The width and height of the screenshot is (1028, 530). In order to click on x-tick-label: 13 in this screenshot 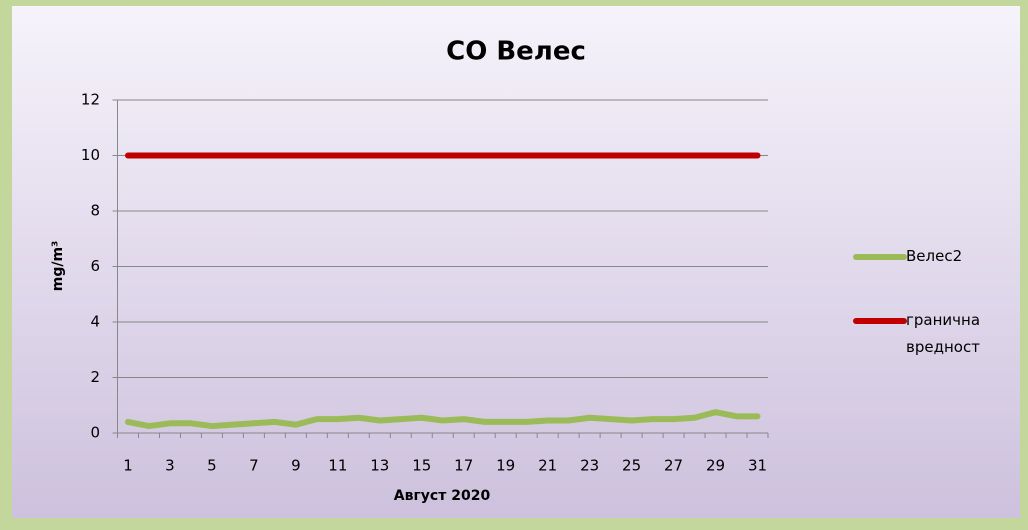, I will do `click(379, 466)`.